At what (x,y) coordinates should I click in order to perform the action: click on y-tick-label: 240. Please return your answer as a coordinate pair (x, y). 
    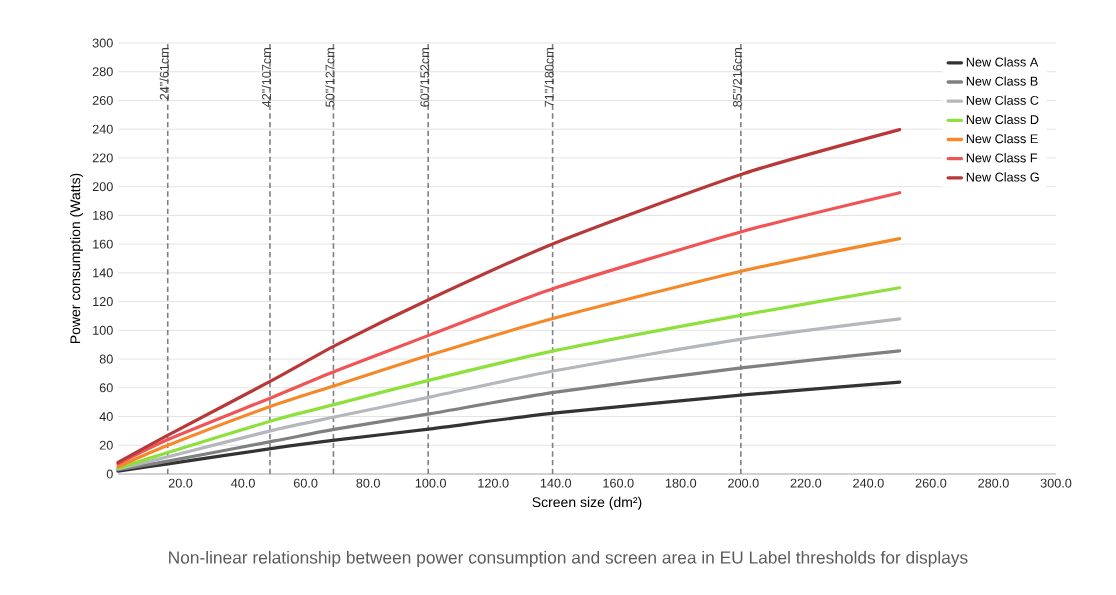
    Looking at the image, I should click on (102, 129).